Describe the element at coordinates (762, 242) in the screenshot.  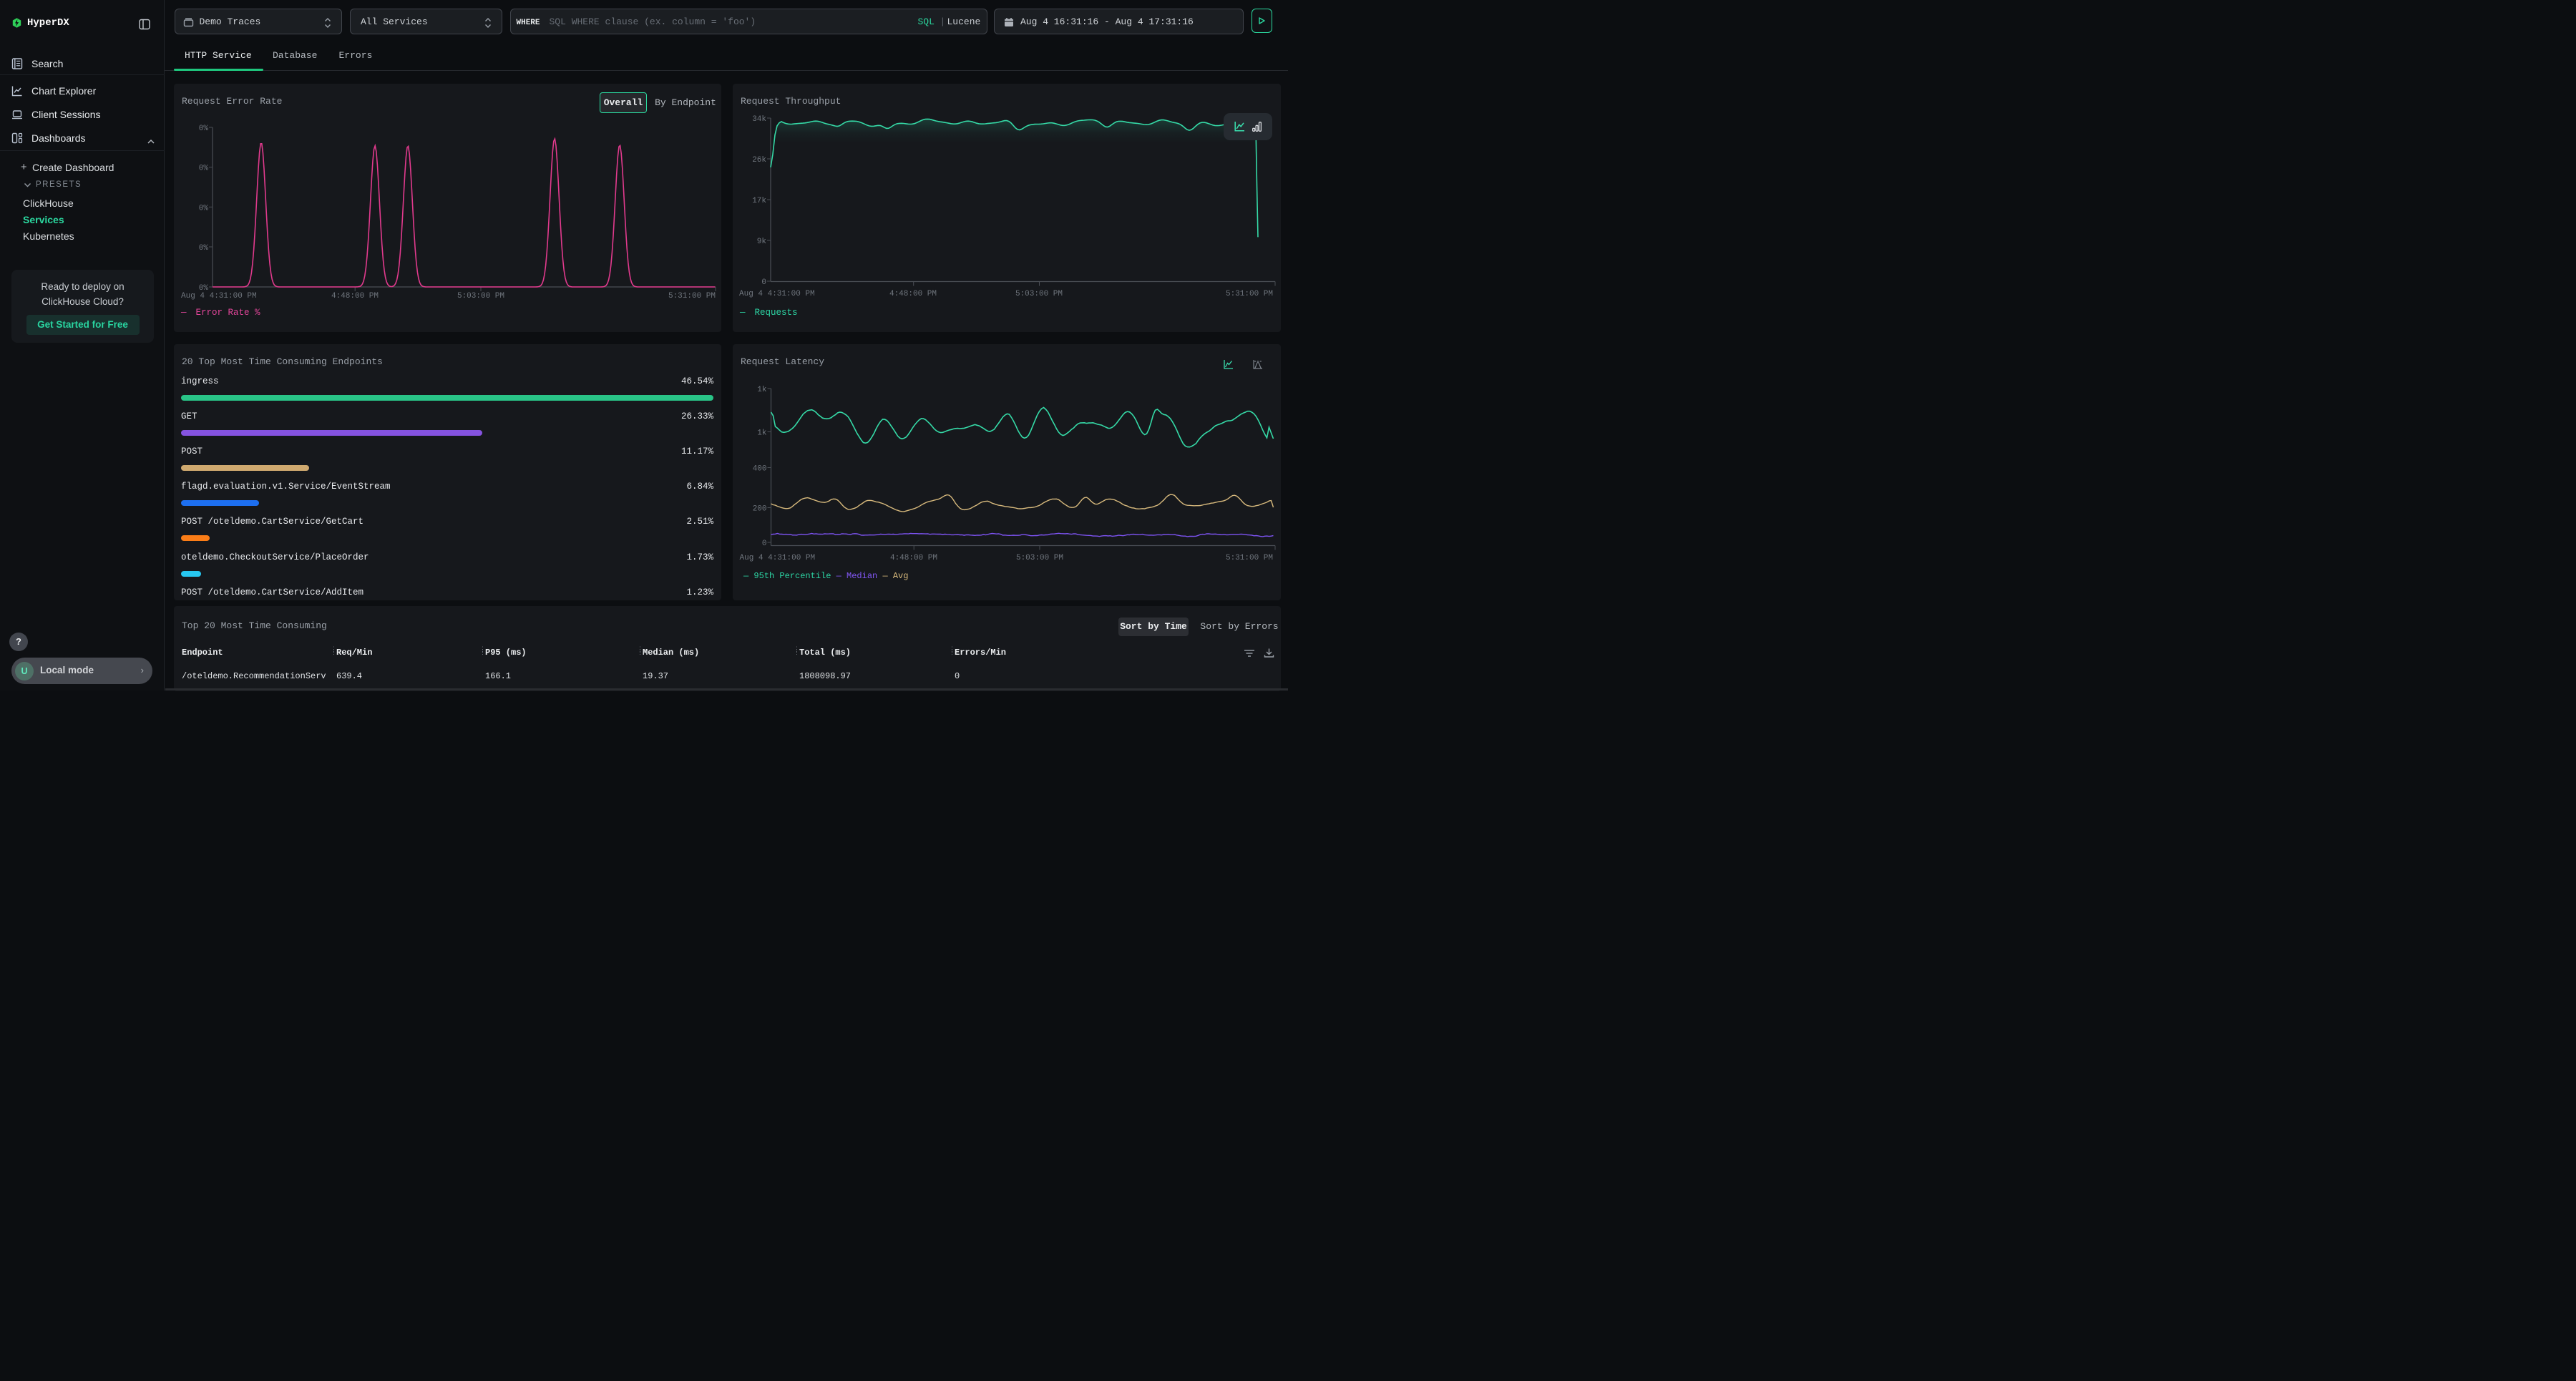
I see `svg-text: 9k` at that location.